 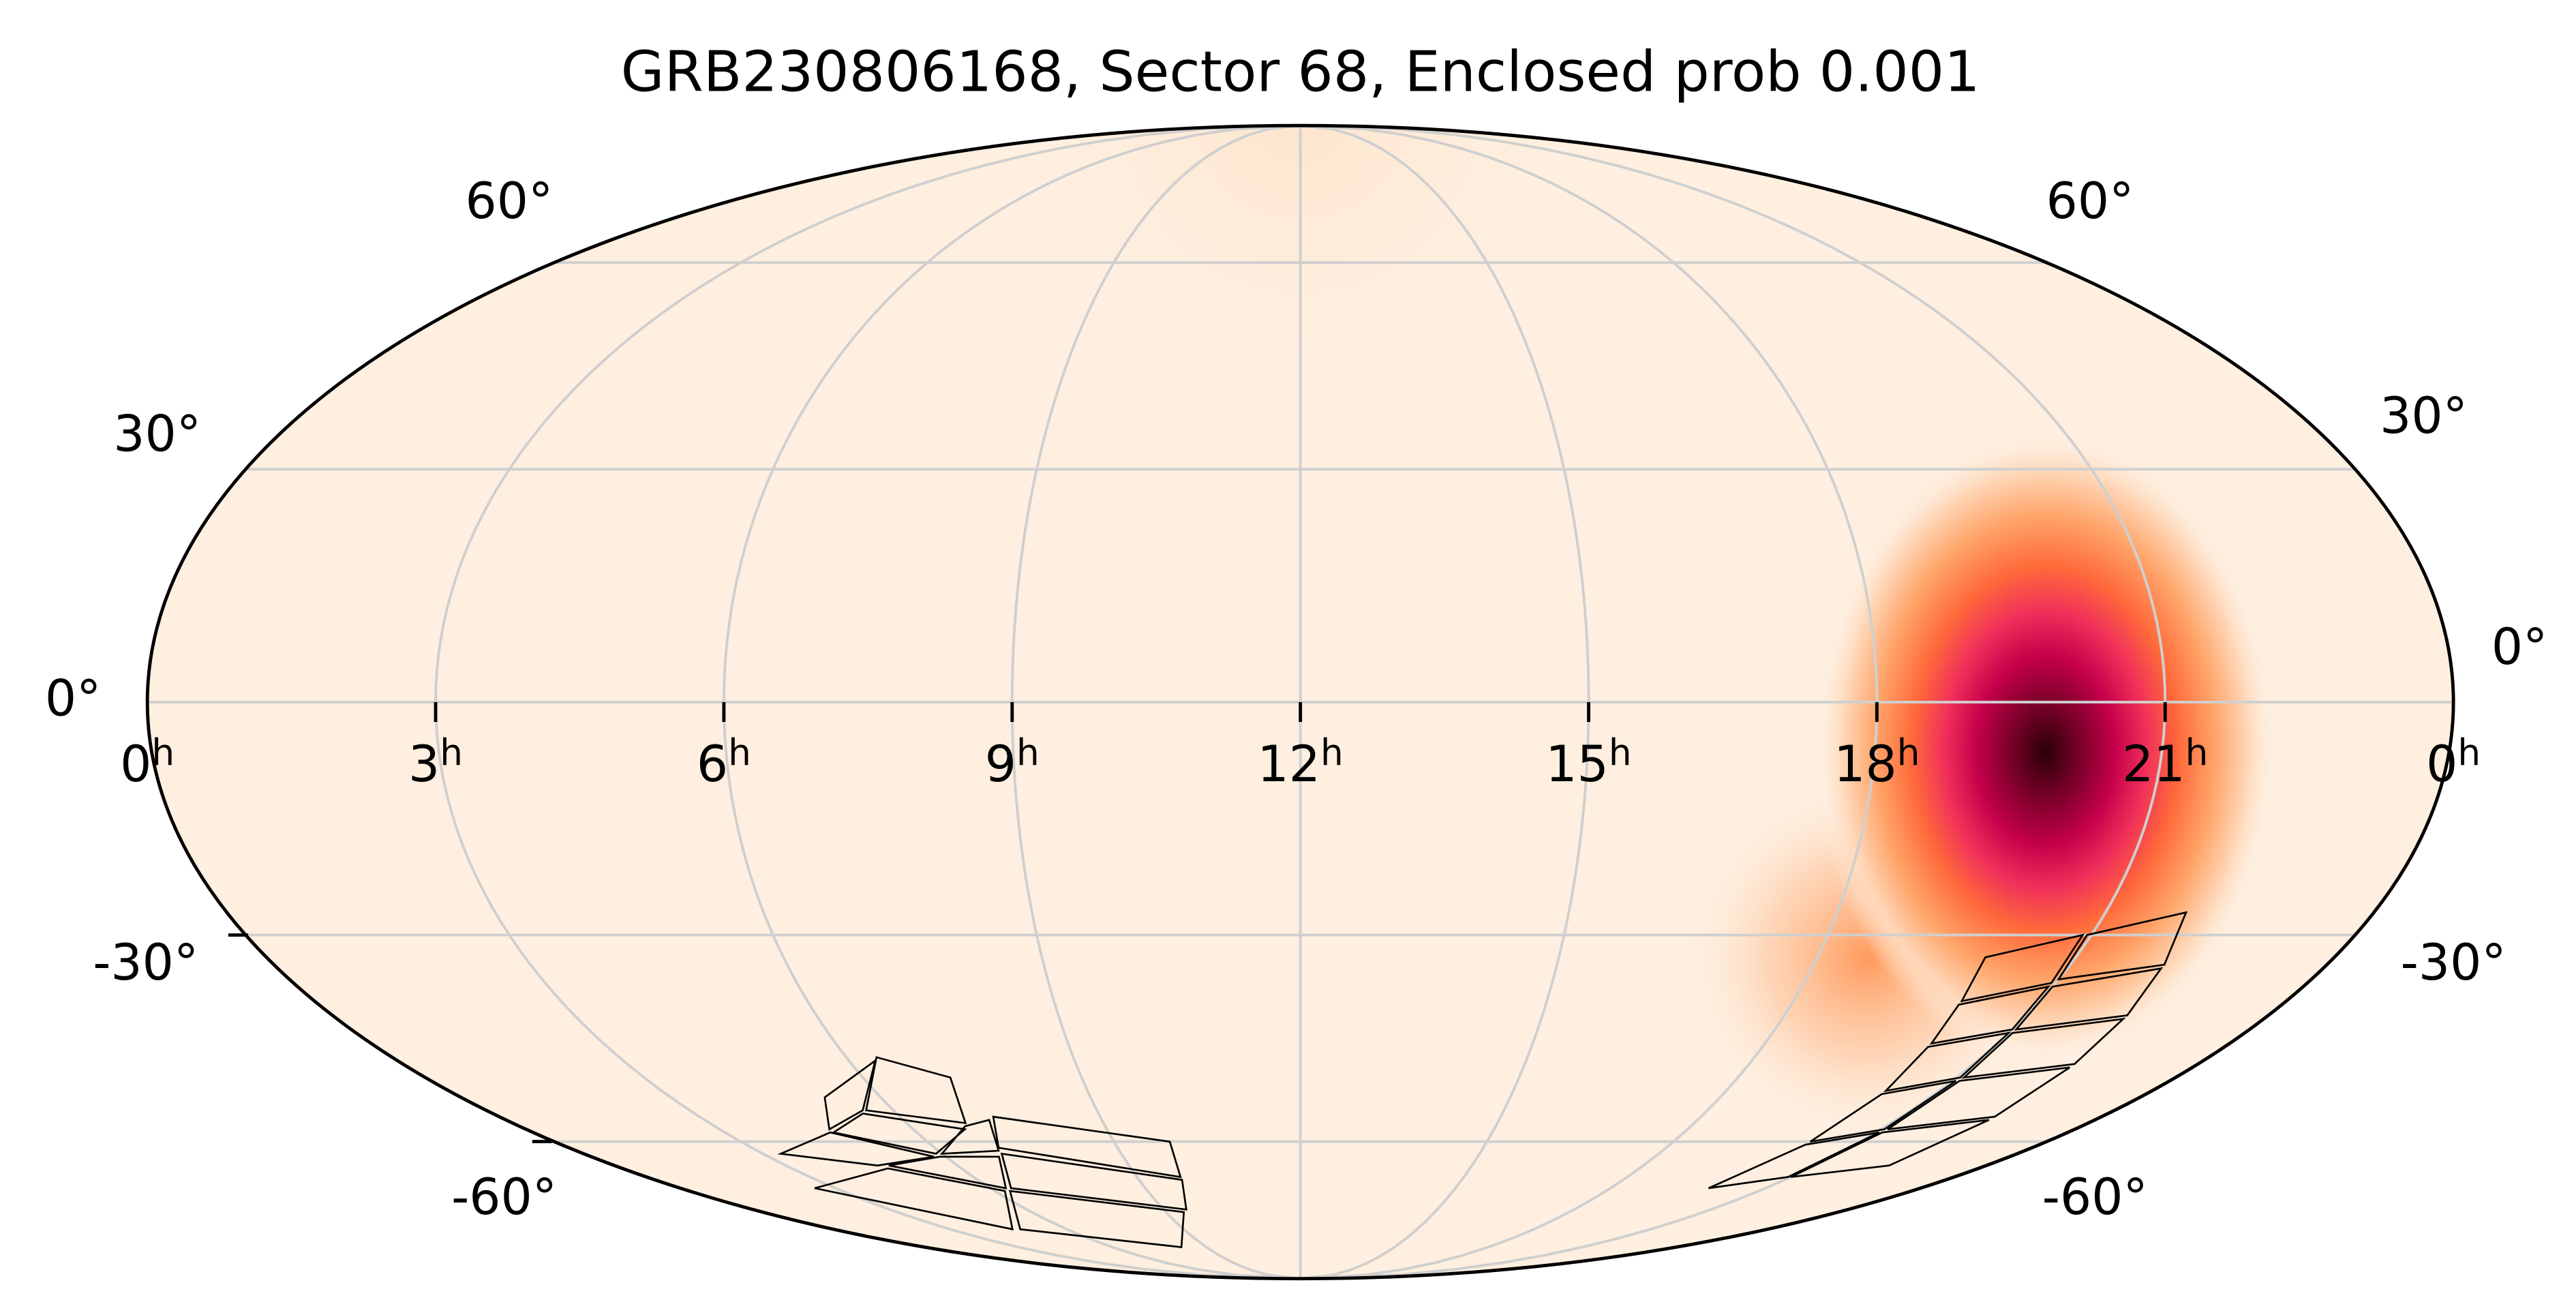 I want to click on dec-right-label-2: 0°, so click(x=2519, y=647).